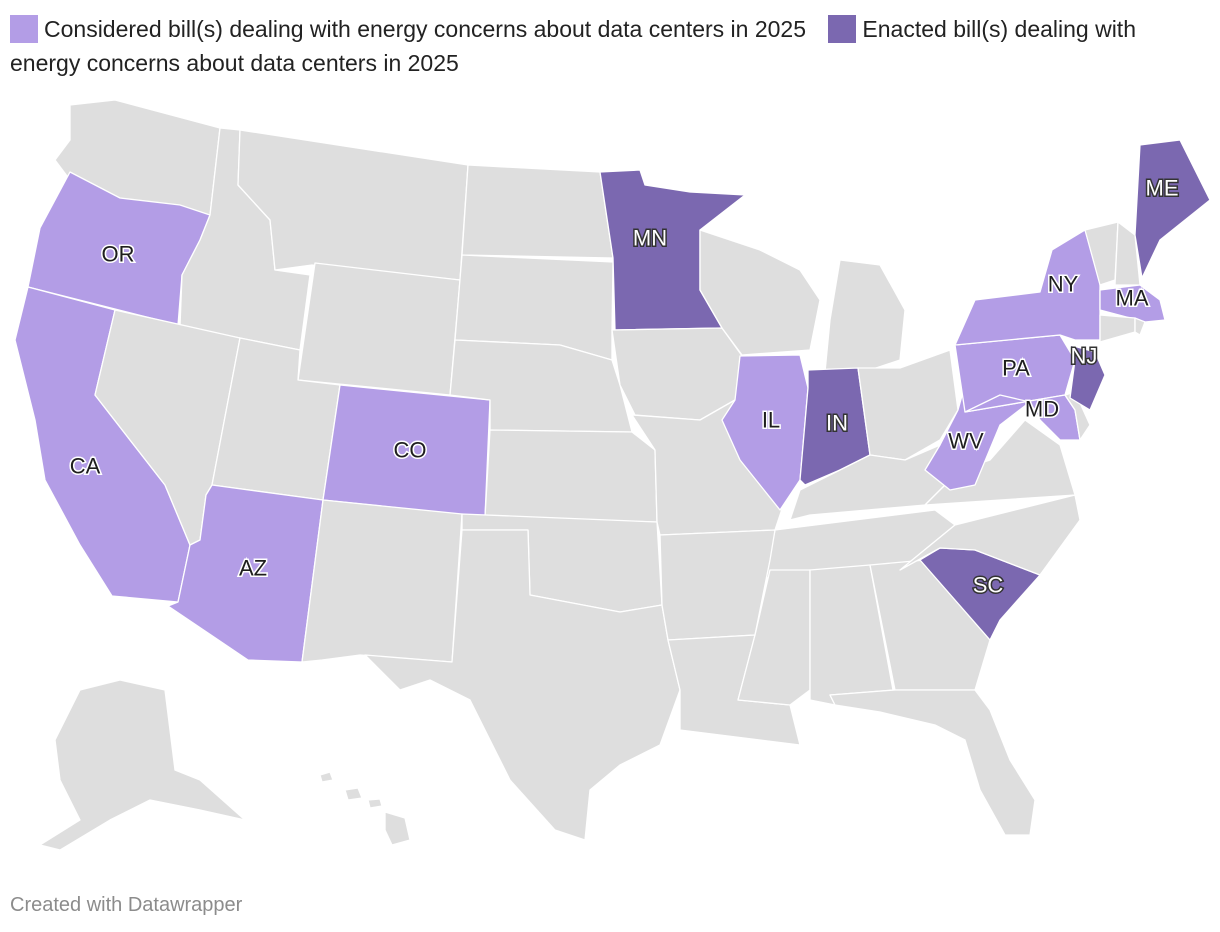 The width and height of the screenshot is (1220, 932). Describe the element at coordinates (142, 765) in the screenshot. I see `state-ak` at that location.